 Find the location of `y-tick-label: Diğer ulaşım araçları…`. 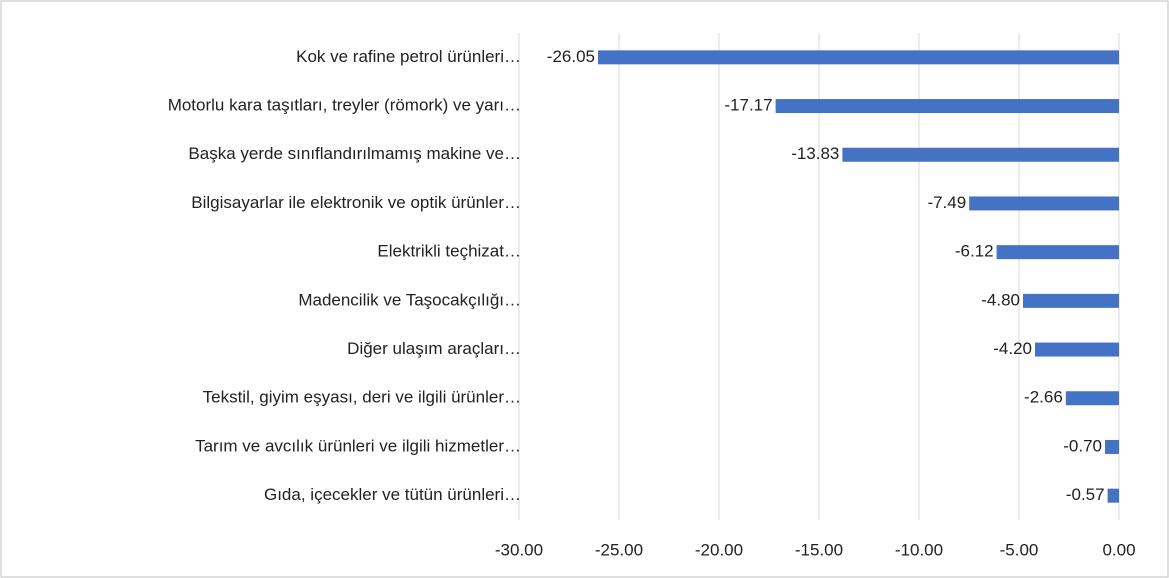

y-tick-label: Diğer ulaşım araçları… is located at coordinates (434, 348).